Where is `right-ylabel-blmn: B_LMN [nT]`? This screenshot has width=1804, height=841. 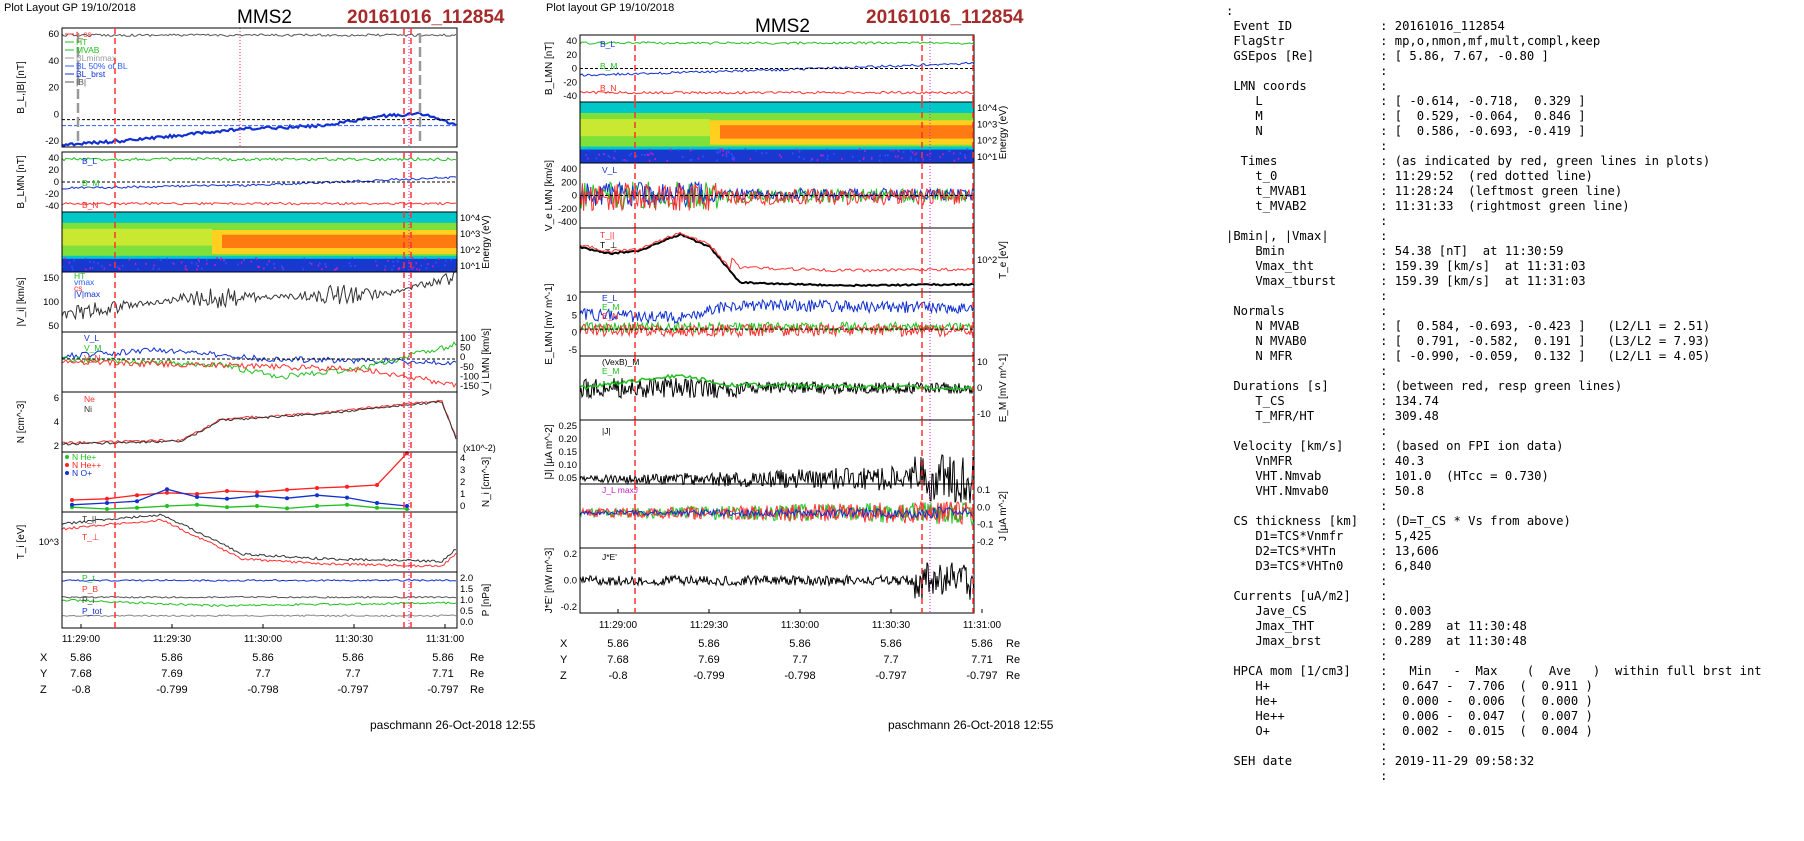 right-ylabel-blmn: B_LMN [nT] is located at coordinates (549, 69).